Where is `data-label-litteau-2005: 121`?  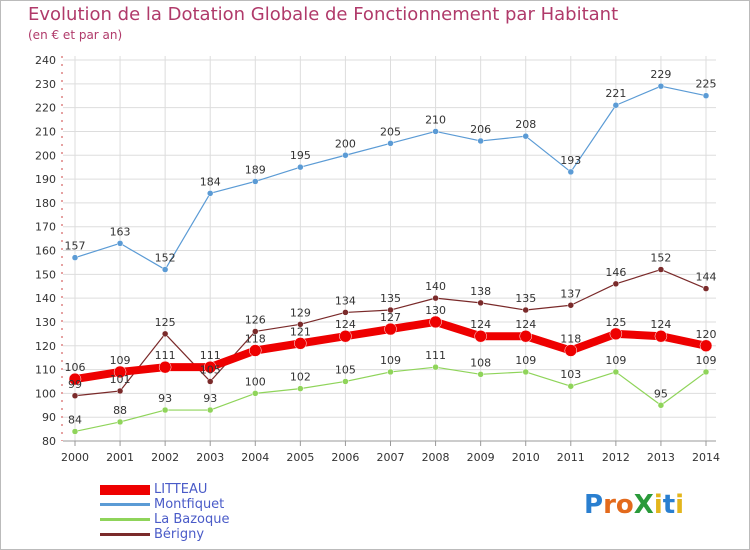
data-label-litteau-2005: 121 is located at coordinates (300, 331).